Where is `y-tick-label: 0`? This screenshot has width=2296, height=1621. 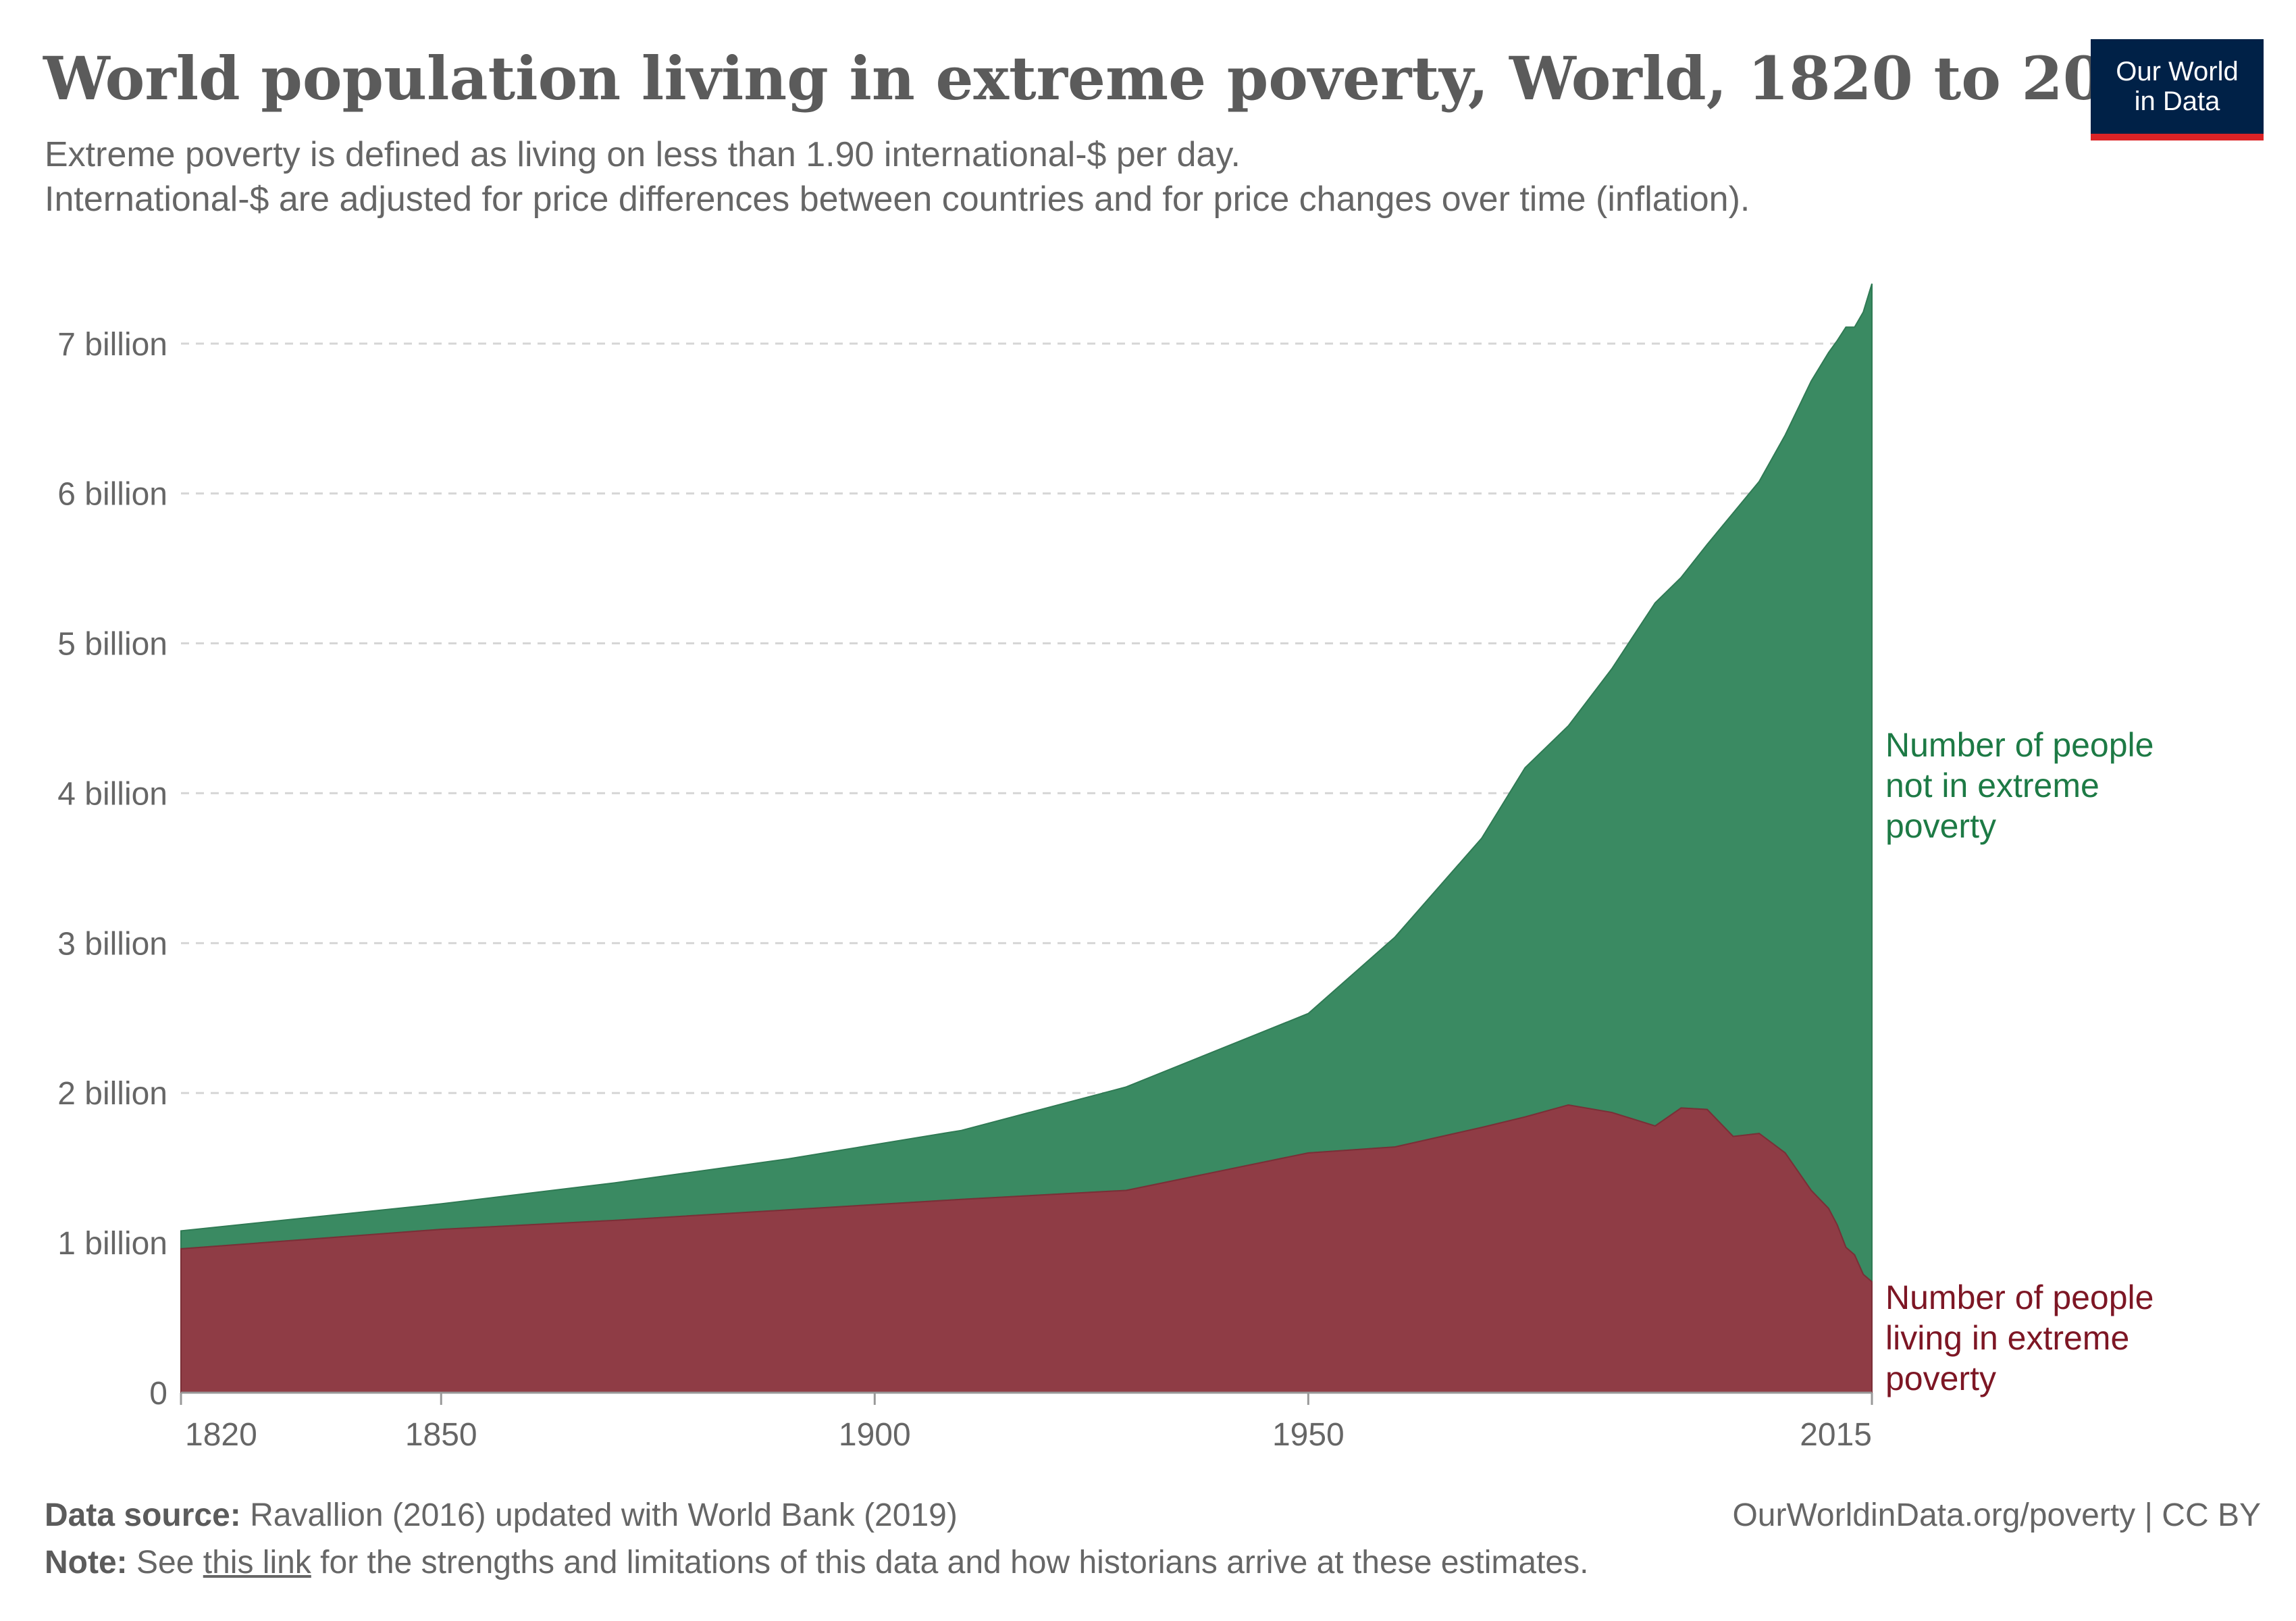 y-tick-label: 0 is located at coordinates (158, 1394).